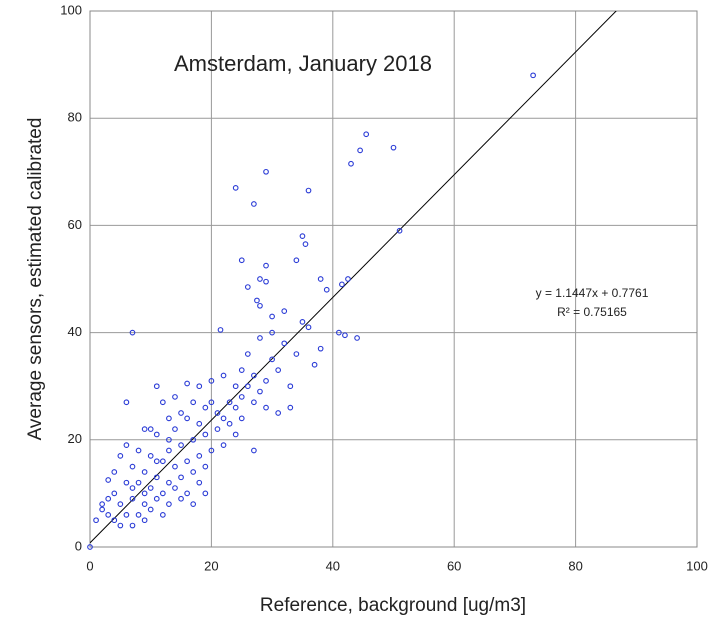  I want to click on x-tick-label: 80, so click(575, 565).